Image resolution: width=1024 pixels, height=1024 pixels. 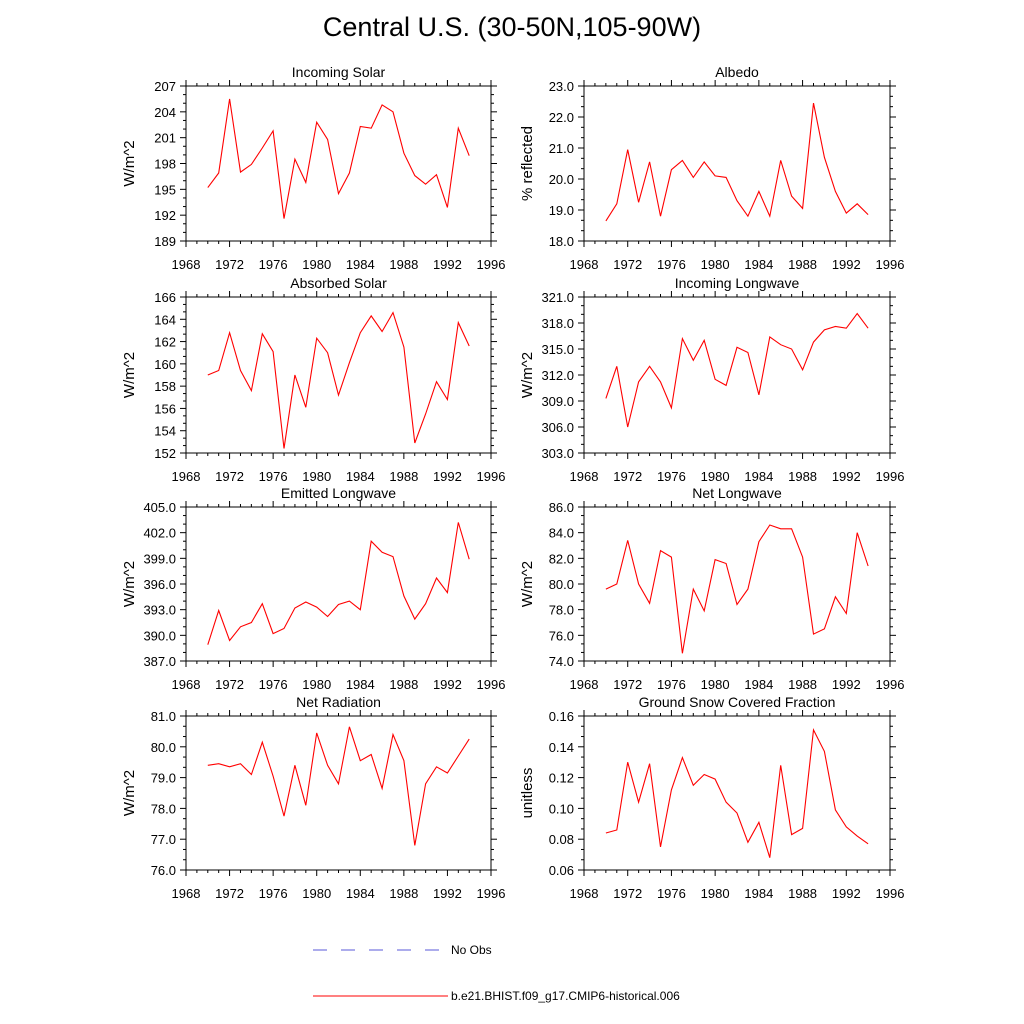 What do you see at coordinates (557, 375) in the screenshot?
I see `y-tick-label: 312.0` at bounding box center [557, 375].